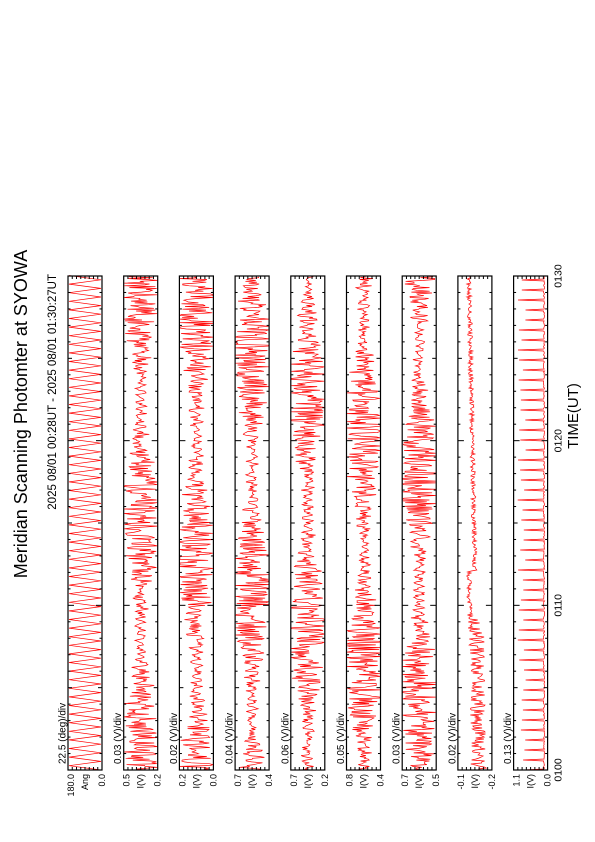 The height and width of the screenshot is (842, 595). I want to click on panel-3: 0.0 0.2 I(V) 0.02 (V)/div, so click(193, 532).